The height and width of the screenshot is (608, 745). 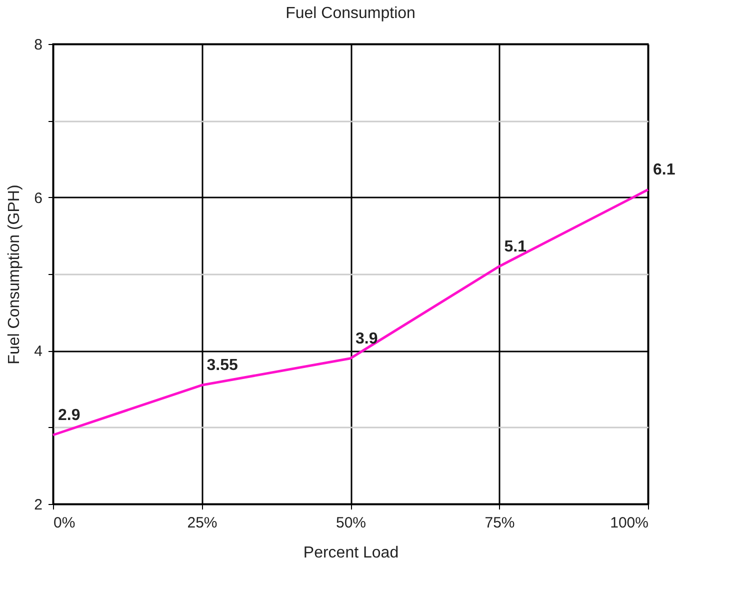 I want to click on x-tick-label: 75%, so click(x=499, y=523).